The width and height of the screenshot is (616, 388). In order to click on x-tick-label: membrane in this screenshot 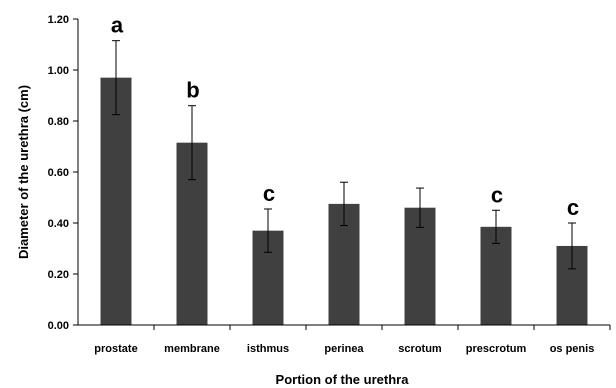, I will do `click(192, 349)`.